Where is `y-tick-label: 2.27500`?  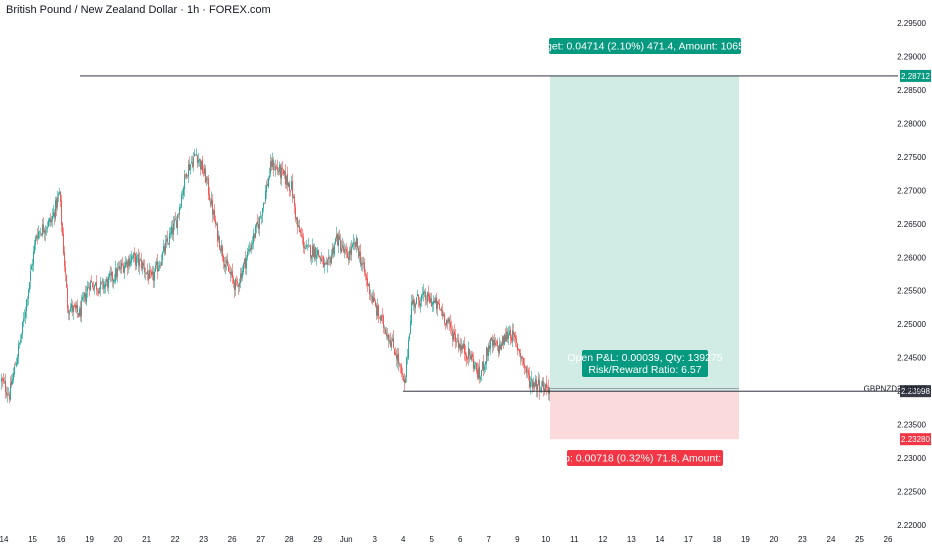
y-tick-label: 2.27500 is located at coordinates (911, 157).